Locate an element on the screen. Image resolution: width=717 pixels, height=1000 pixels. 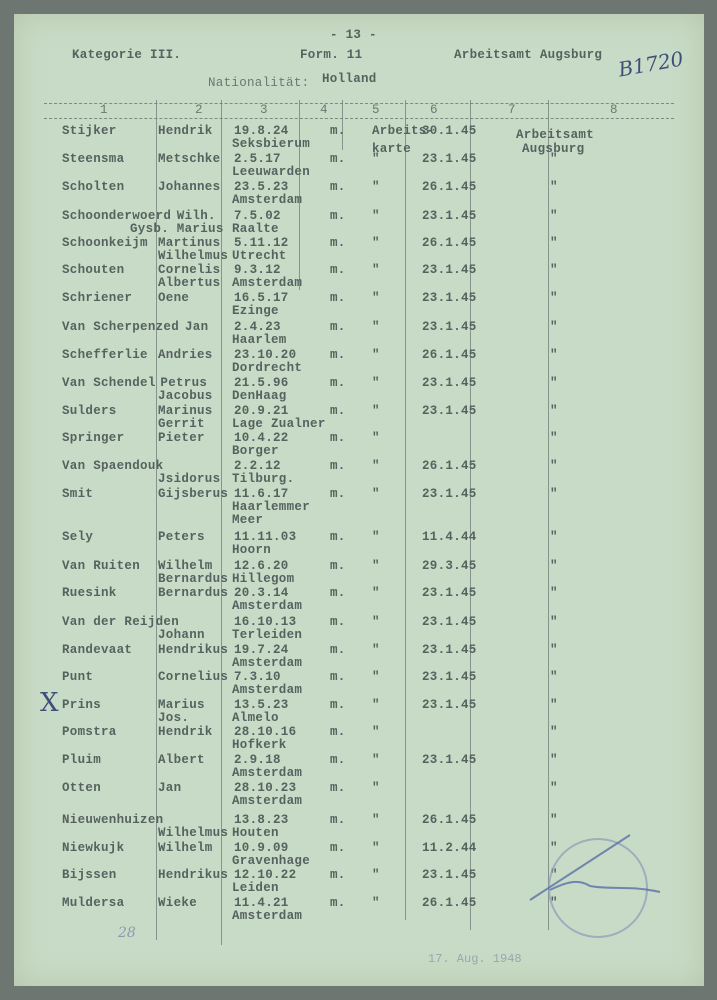
row-c6: 30.1.45 is located at coordinates (449, 131).